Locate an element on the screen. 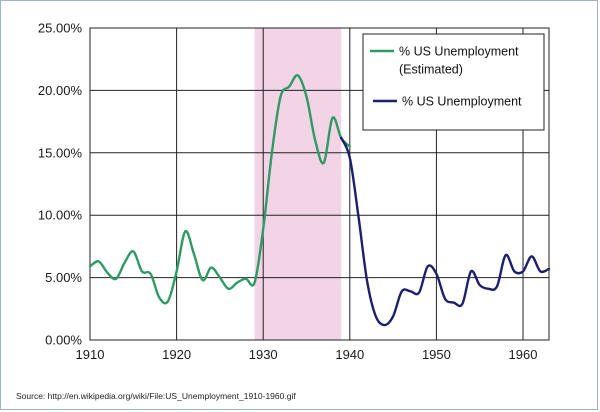 The width and height of the screenshot is (600, 412). y-tick-label: 20.00% is located at coordinates (60, 90).